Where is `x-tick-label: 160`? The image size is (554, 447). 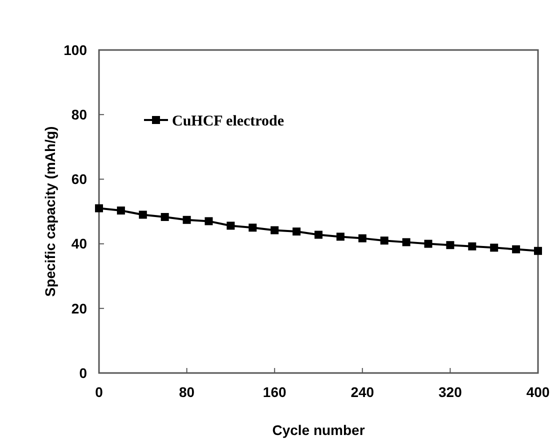
x-tick-label: 160 is located at coordinates (274, 392).